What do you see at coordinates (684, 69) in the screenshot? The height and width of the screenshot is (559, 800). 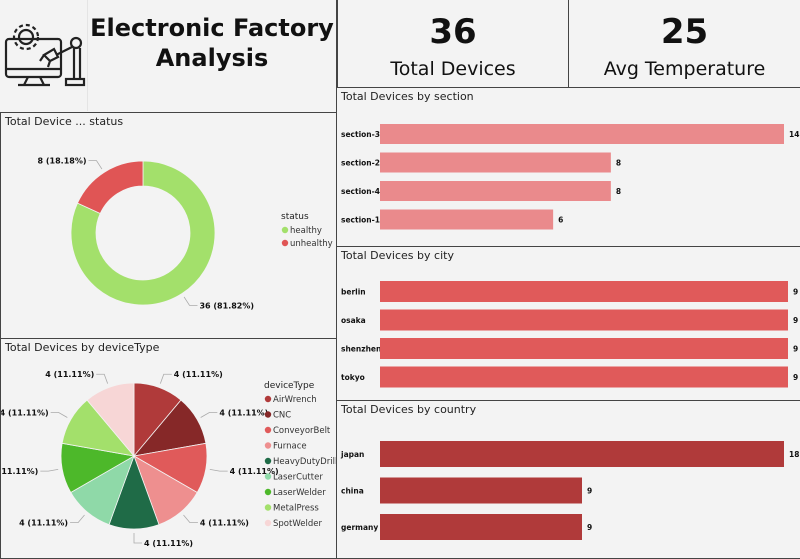 I see `kpi-label: Avg Temperature` at bounding box center [684, 69].